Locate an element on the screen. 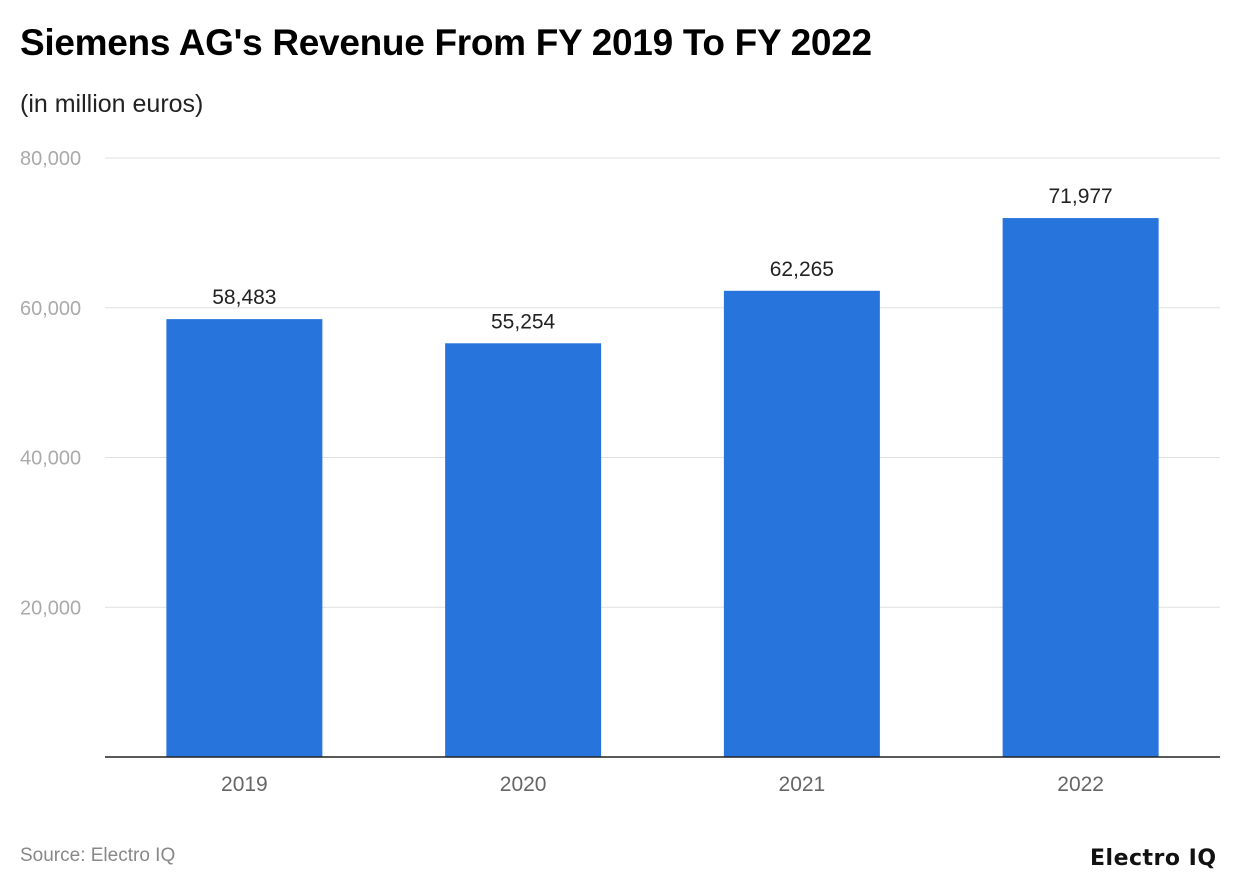 The height and width of the screenshot is (890, 1240). y-tick-label: 60,000 is located at coordinates (50, 309).